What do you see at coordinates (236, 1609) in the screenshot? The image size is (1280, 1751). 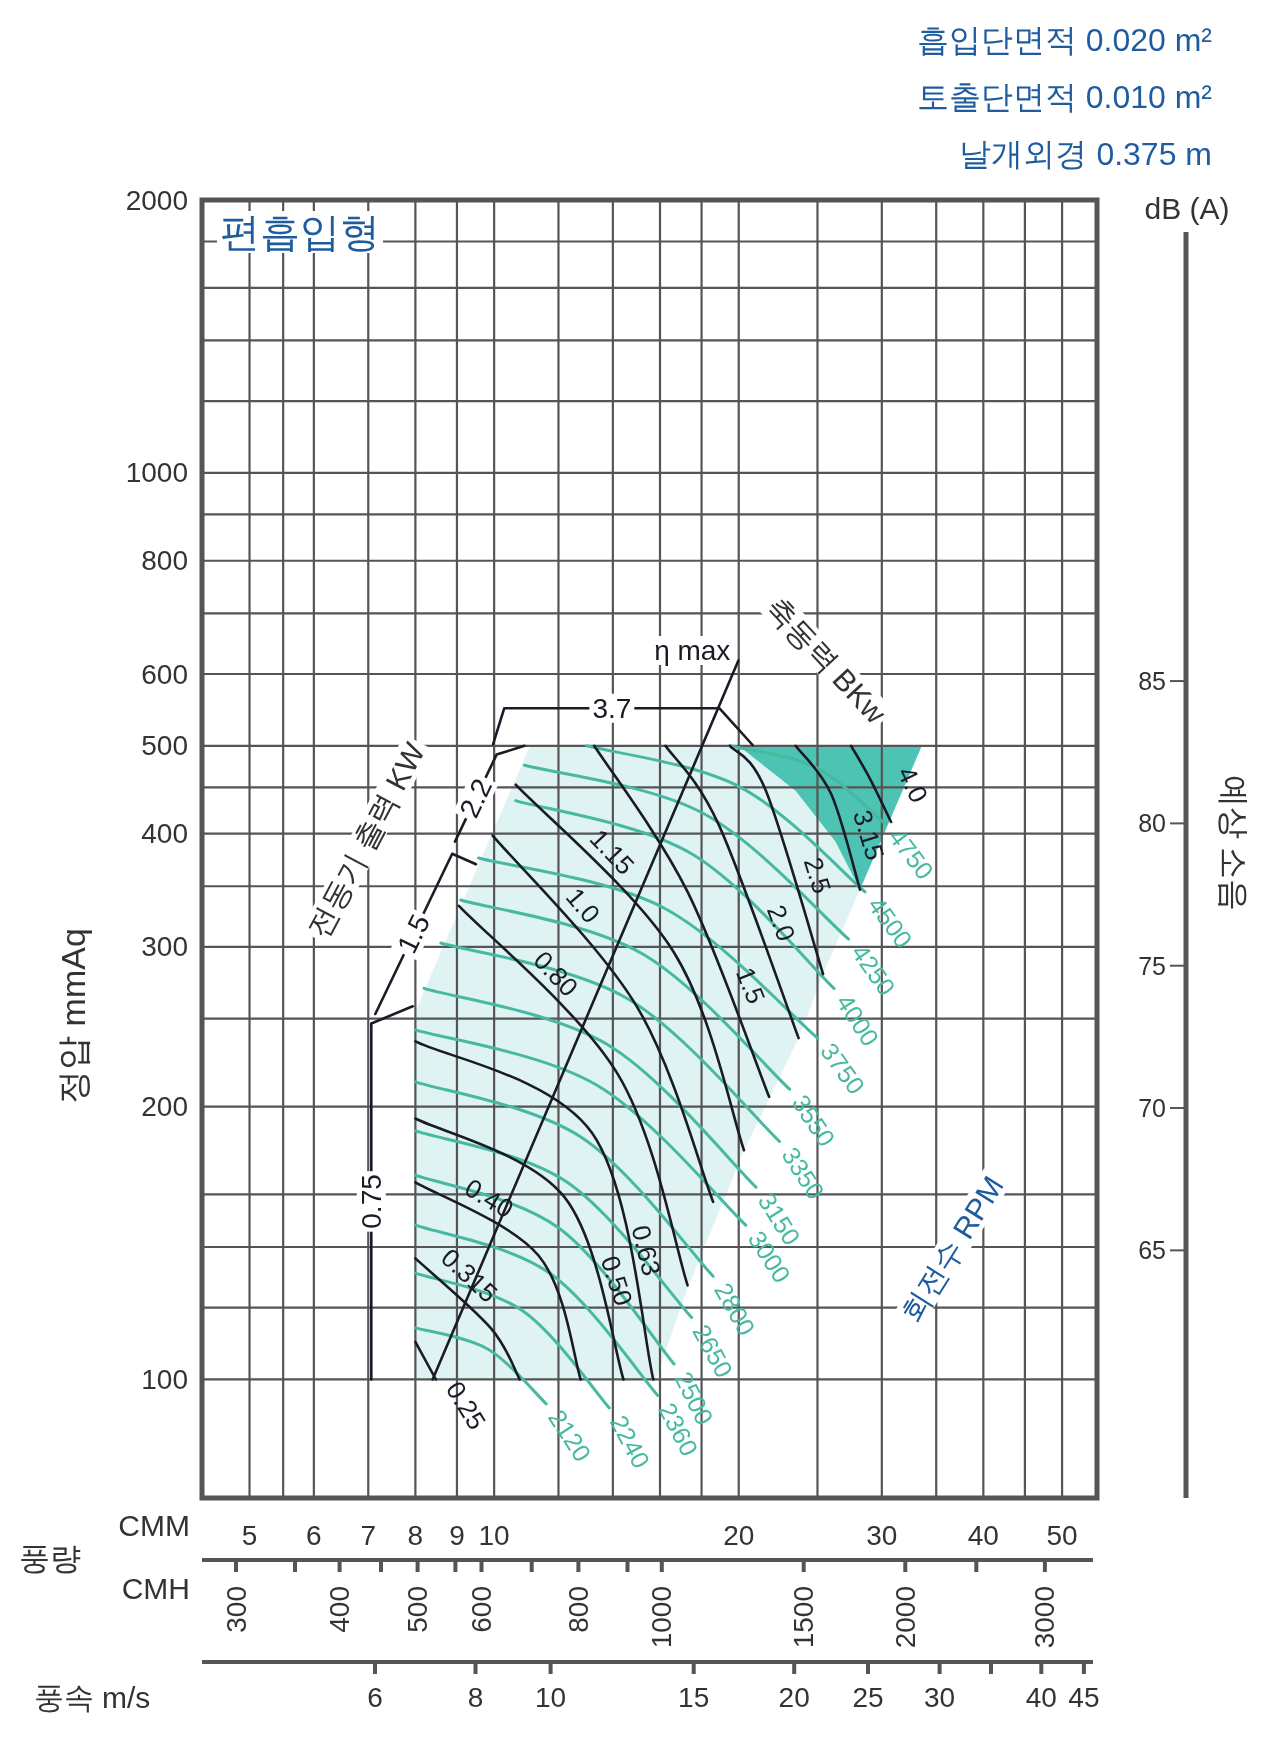 I see `annotation: 300` at bounding box center [236, 1609].